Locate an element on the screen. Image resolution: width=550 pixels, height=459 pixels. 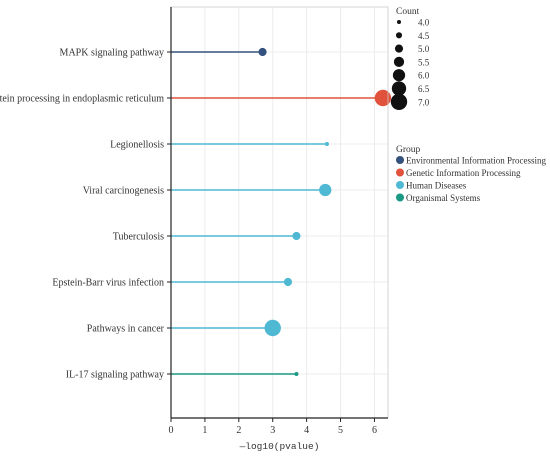
term-label: IL-17 signaling pathway is located at coordinates (115, 375).